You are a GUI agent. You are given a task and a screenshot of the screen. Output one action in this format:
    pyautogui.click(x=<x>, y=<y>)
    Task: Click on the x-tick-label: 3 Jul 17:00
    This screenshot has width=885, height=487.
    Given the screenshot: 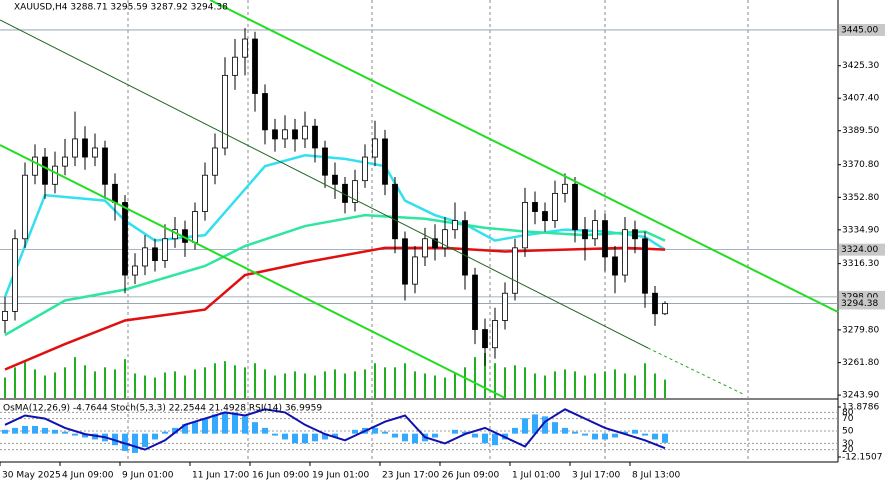 What is the action you would take?
    pyautogui.click(x=596, y=476)
    